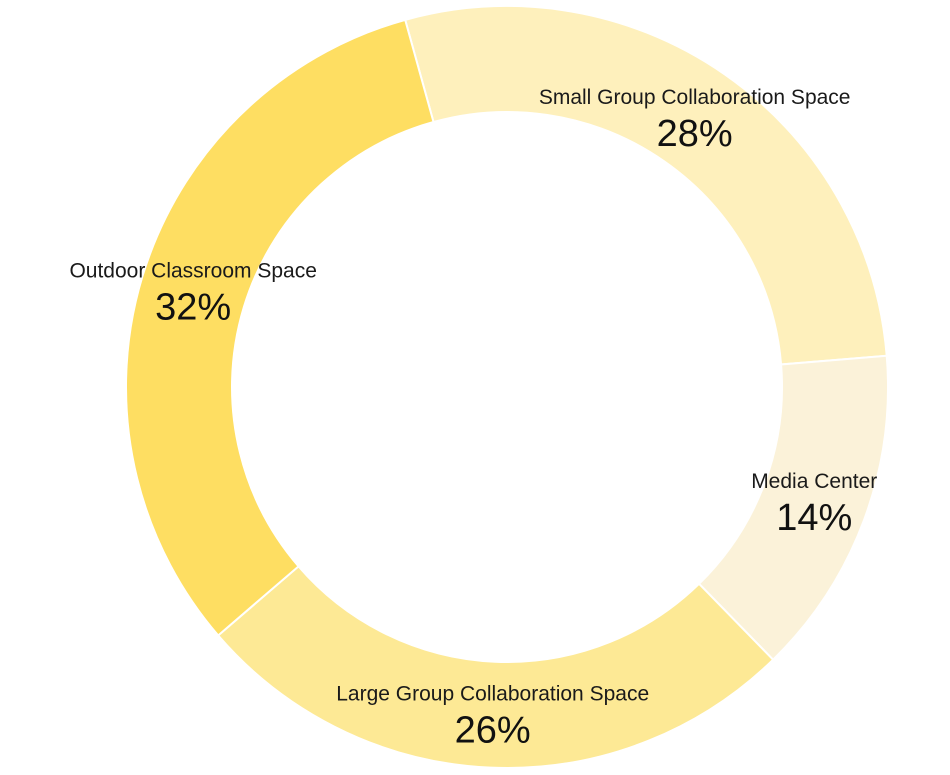 The width and height of the screenshot is (950, 775). I want to click on slice-value-label: 32%, so click(193, 308).